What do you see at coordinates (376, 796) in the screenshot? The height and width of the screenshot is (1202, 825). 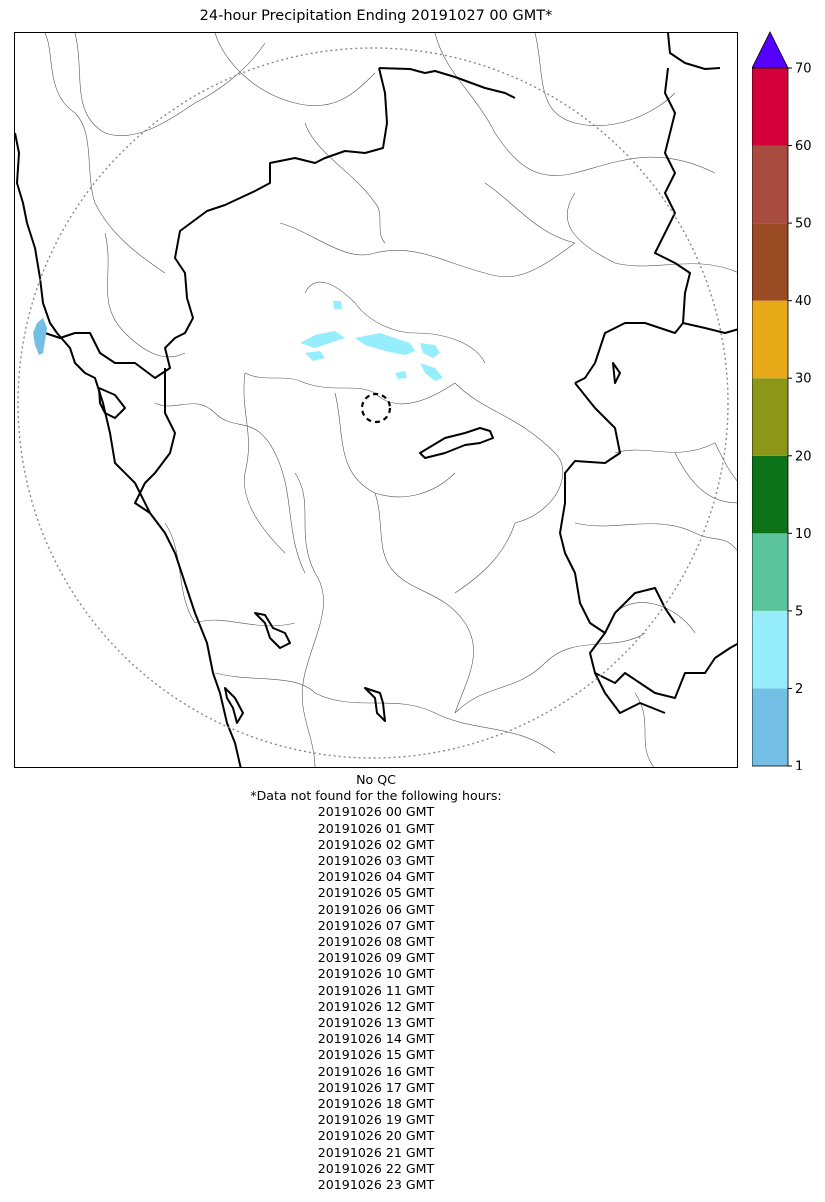 I see `missing-data-header: *Data not found for the following hours:` at bounding box center [376, 796].